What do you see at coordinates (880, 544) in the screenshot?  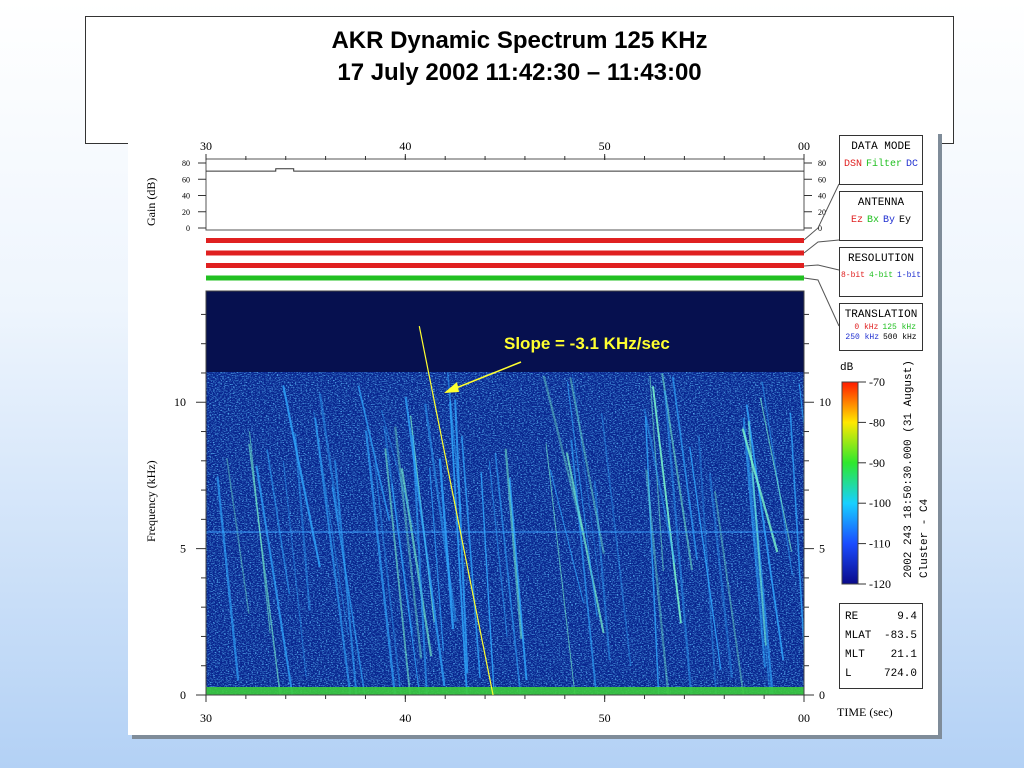 I see `colorbar-tick-label: -110` at bounding box center [880, 544].